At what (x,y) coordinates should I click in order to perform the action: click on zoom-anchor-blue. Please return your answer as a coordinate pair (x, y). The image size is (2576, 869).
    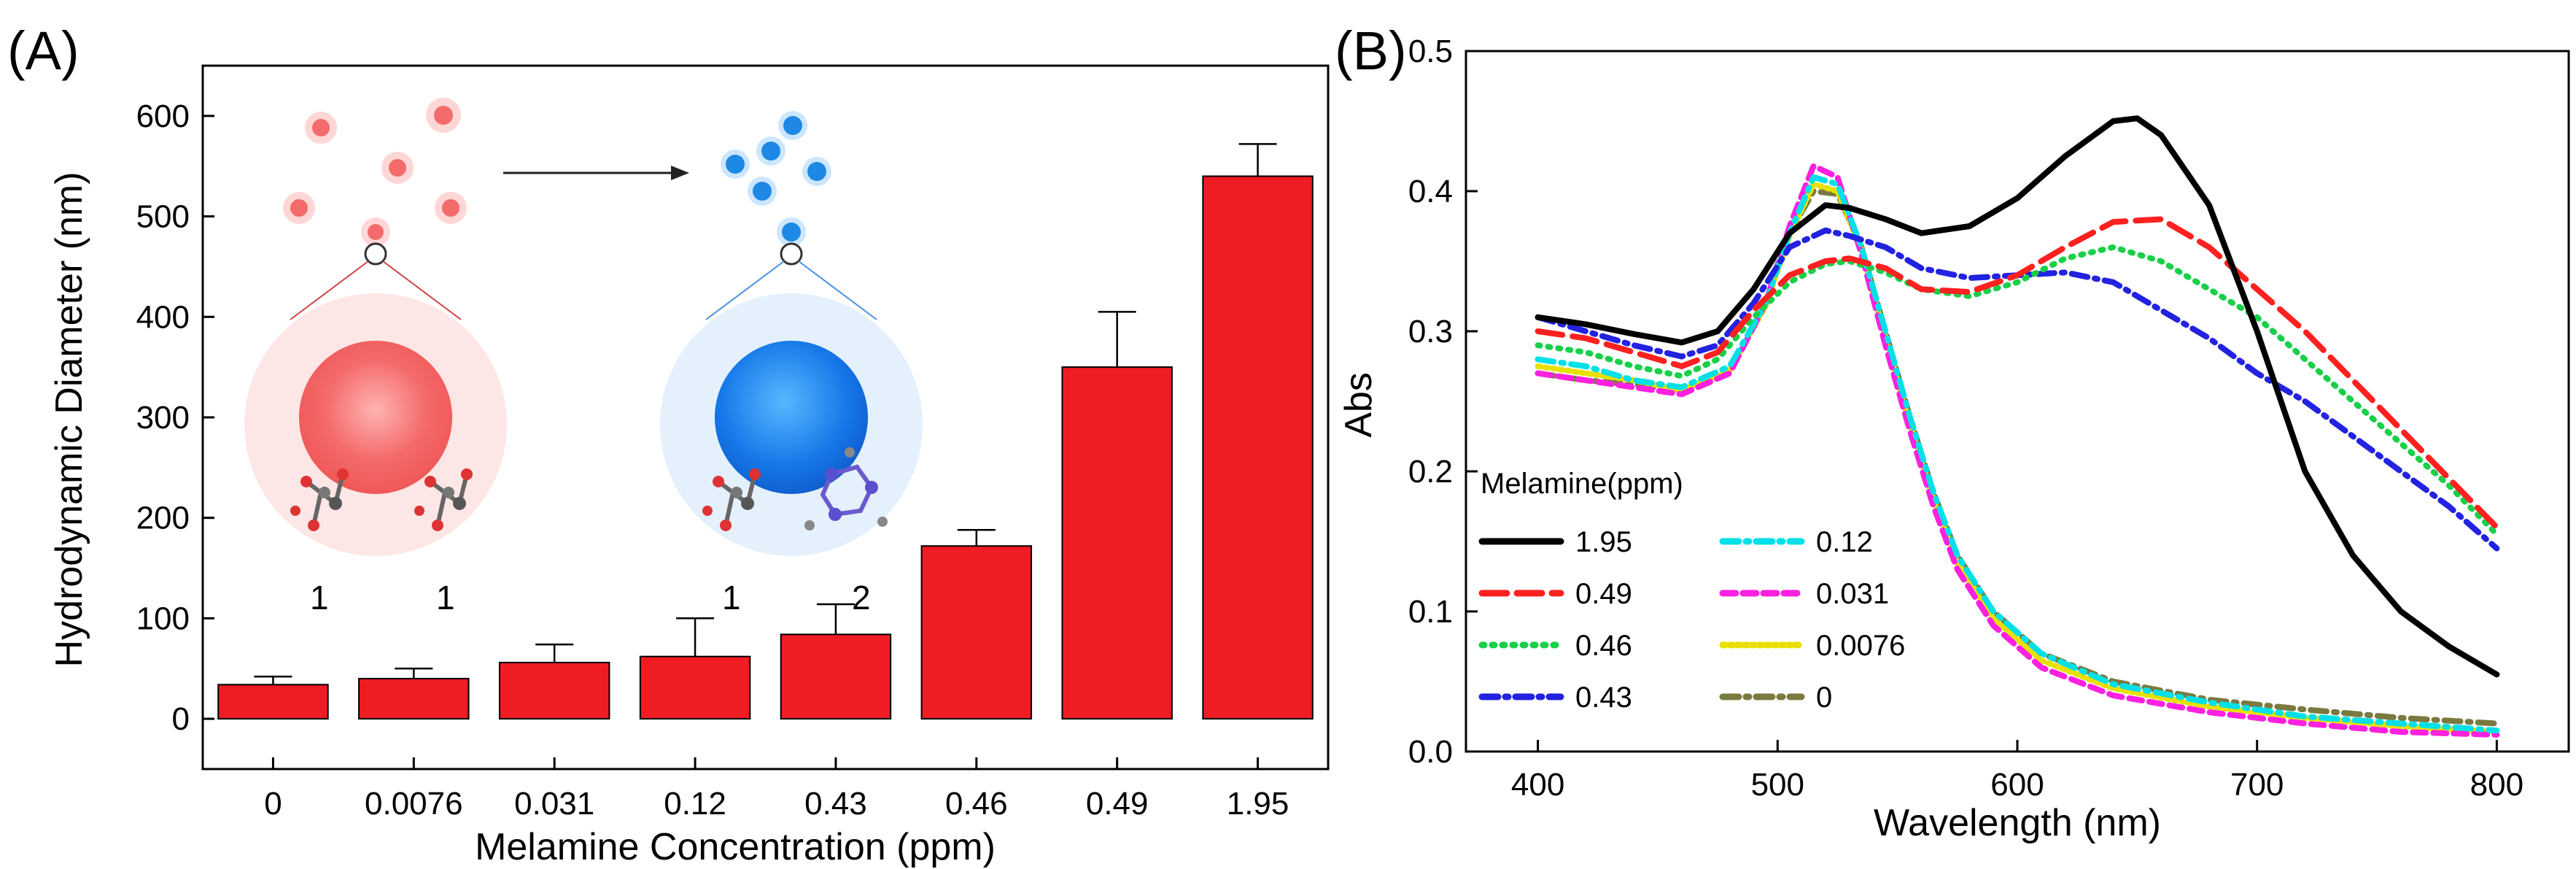
    Looking at the image, I should click on (792, 254).